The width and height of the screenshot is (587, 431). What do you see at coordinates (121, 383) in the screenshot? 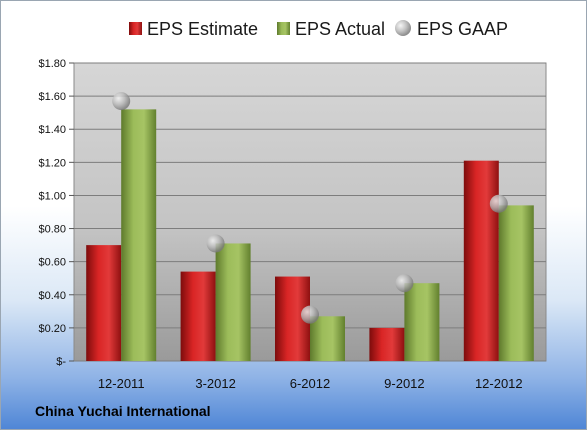
I see `x-tick-label: 12-2011` at bounding box center [121, 383].